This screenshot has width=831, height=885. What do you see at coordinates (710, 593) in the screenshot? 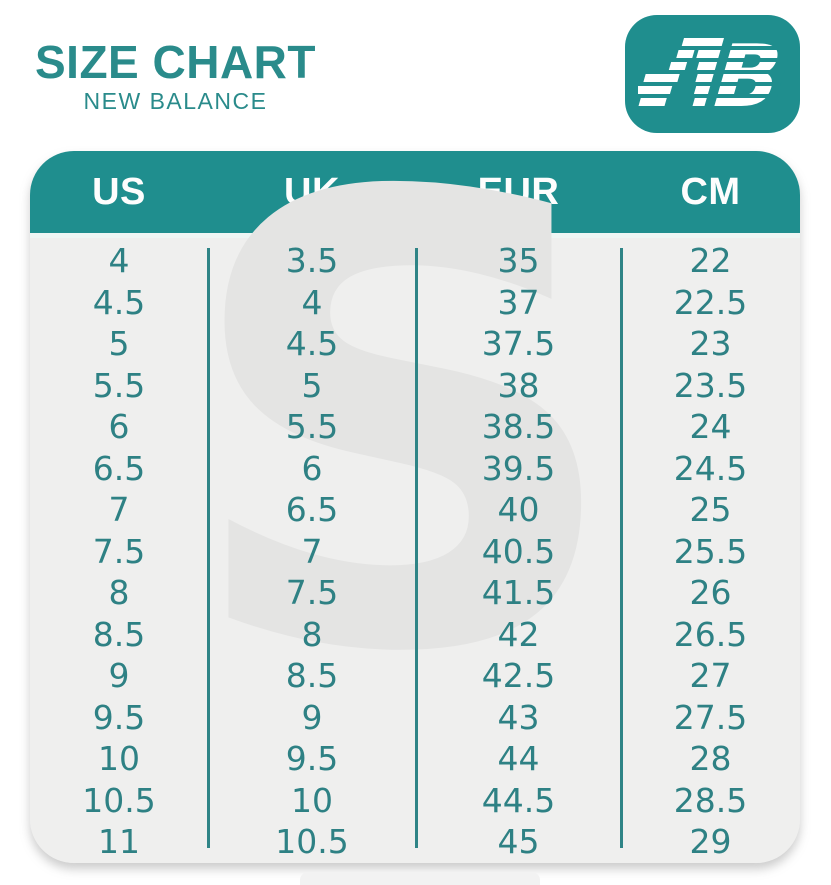
I see `size-cell: 26` at bounding box center [710, 593].